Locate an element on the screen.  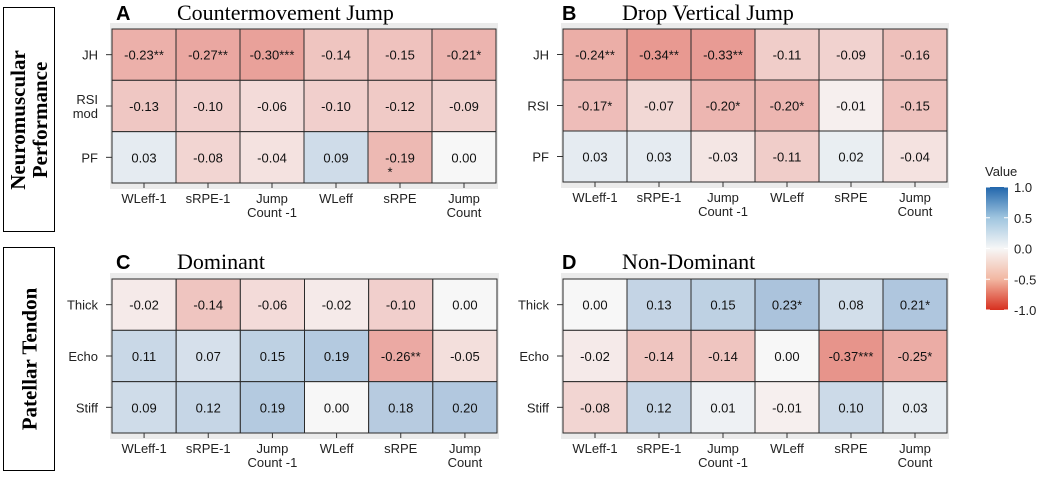
side-label-patellar-tendon: Patellar Tendon is located at coordinates (29, 359).